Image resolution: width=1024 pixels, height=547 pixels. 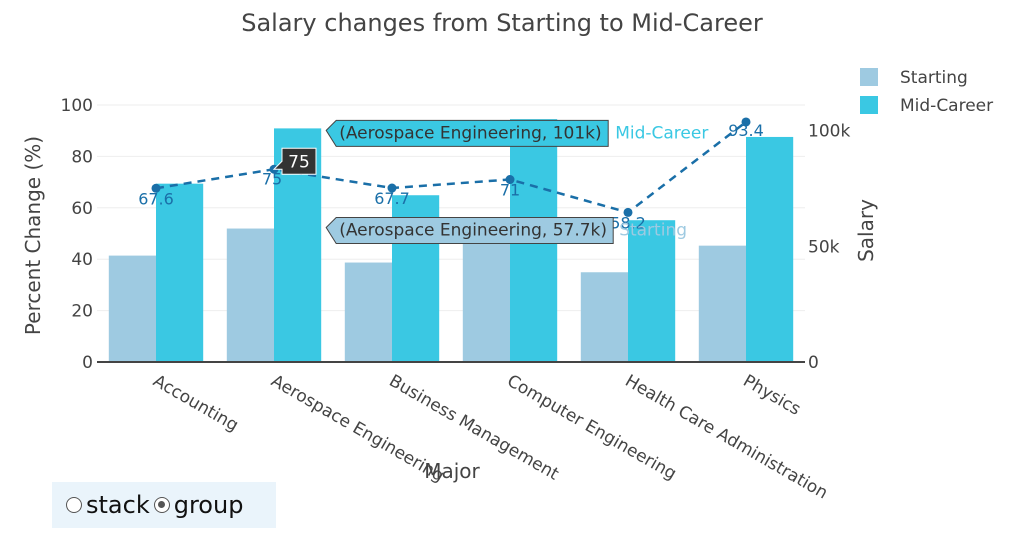 What do you see at coordinates (653, 231) in the screenshot?
I see `starting-tooltip-name: Starting` at bounding box center [653, 231].